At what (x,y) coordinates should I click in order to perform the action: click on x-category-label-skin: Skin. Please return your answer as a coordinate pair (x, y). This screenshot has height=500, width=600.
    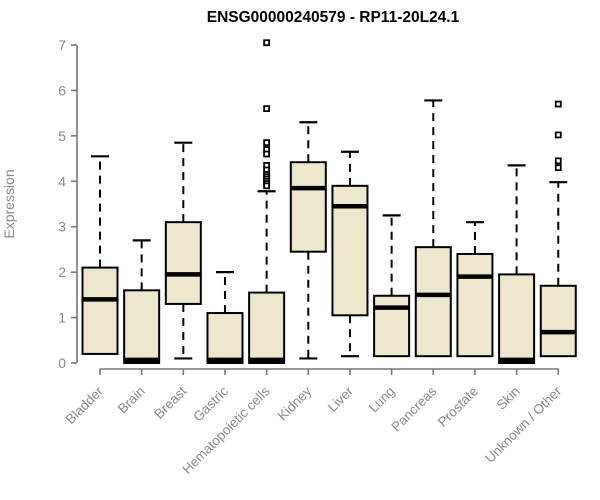
    Looking at the image, I should click on (508, 398).